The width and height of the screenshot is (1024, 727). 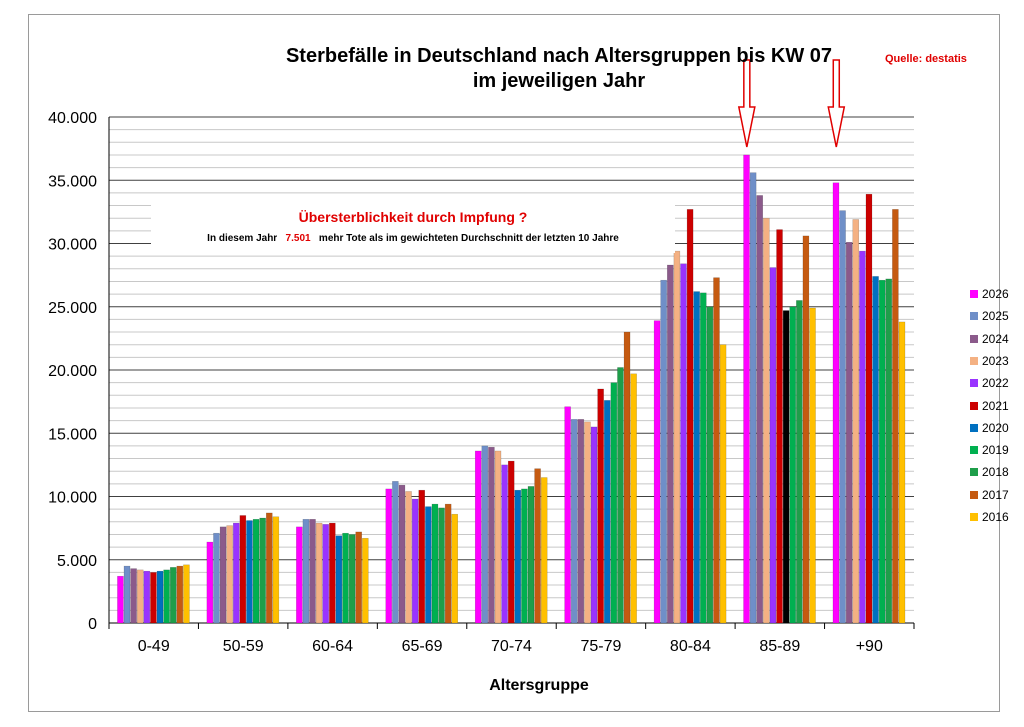 I want to click on legend-label: 2023, so click(x=995, y=360).